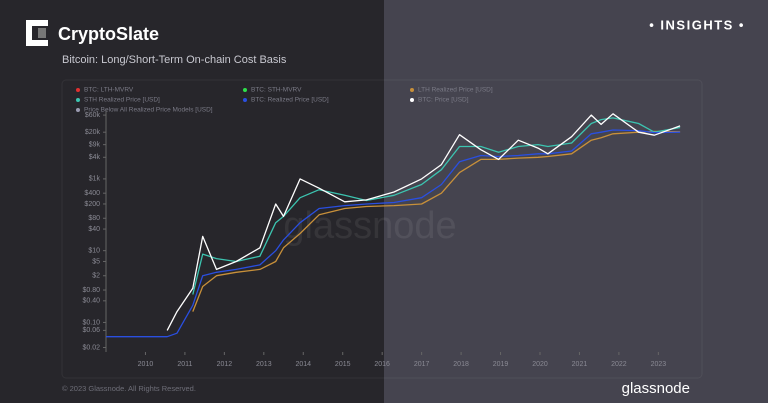 The height and width of the screenshot is (403, 768). I want to click on legend-label: STH Realized Price [USD], so click(122, 100).